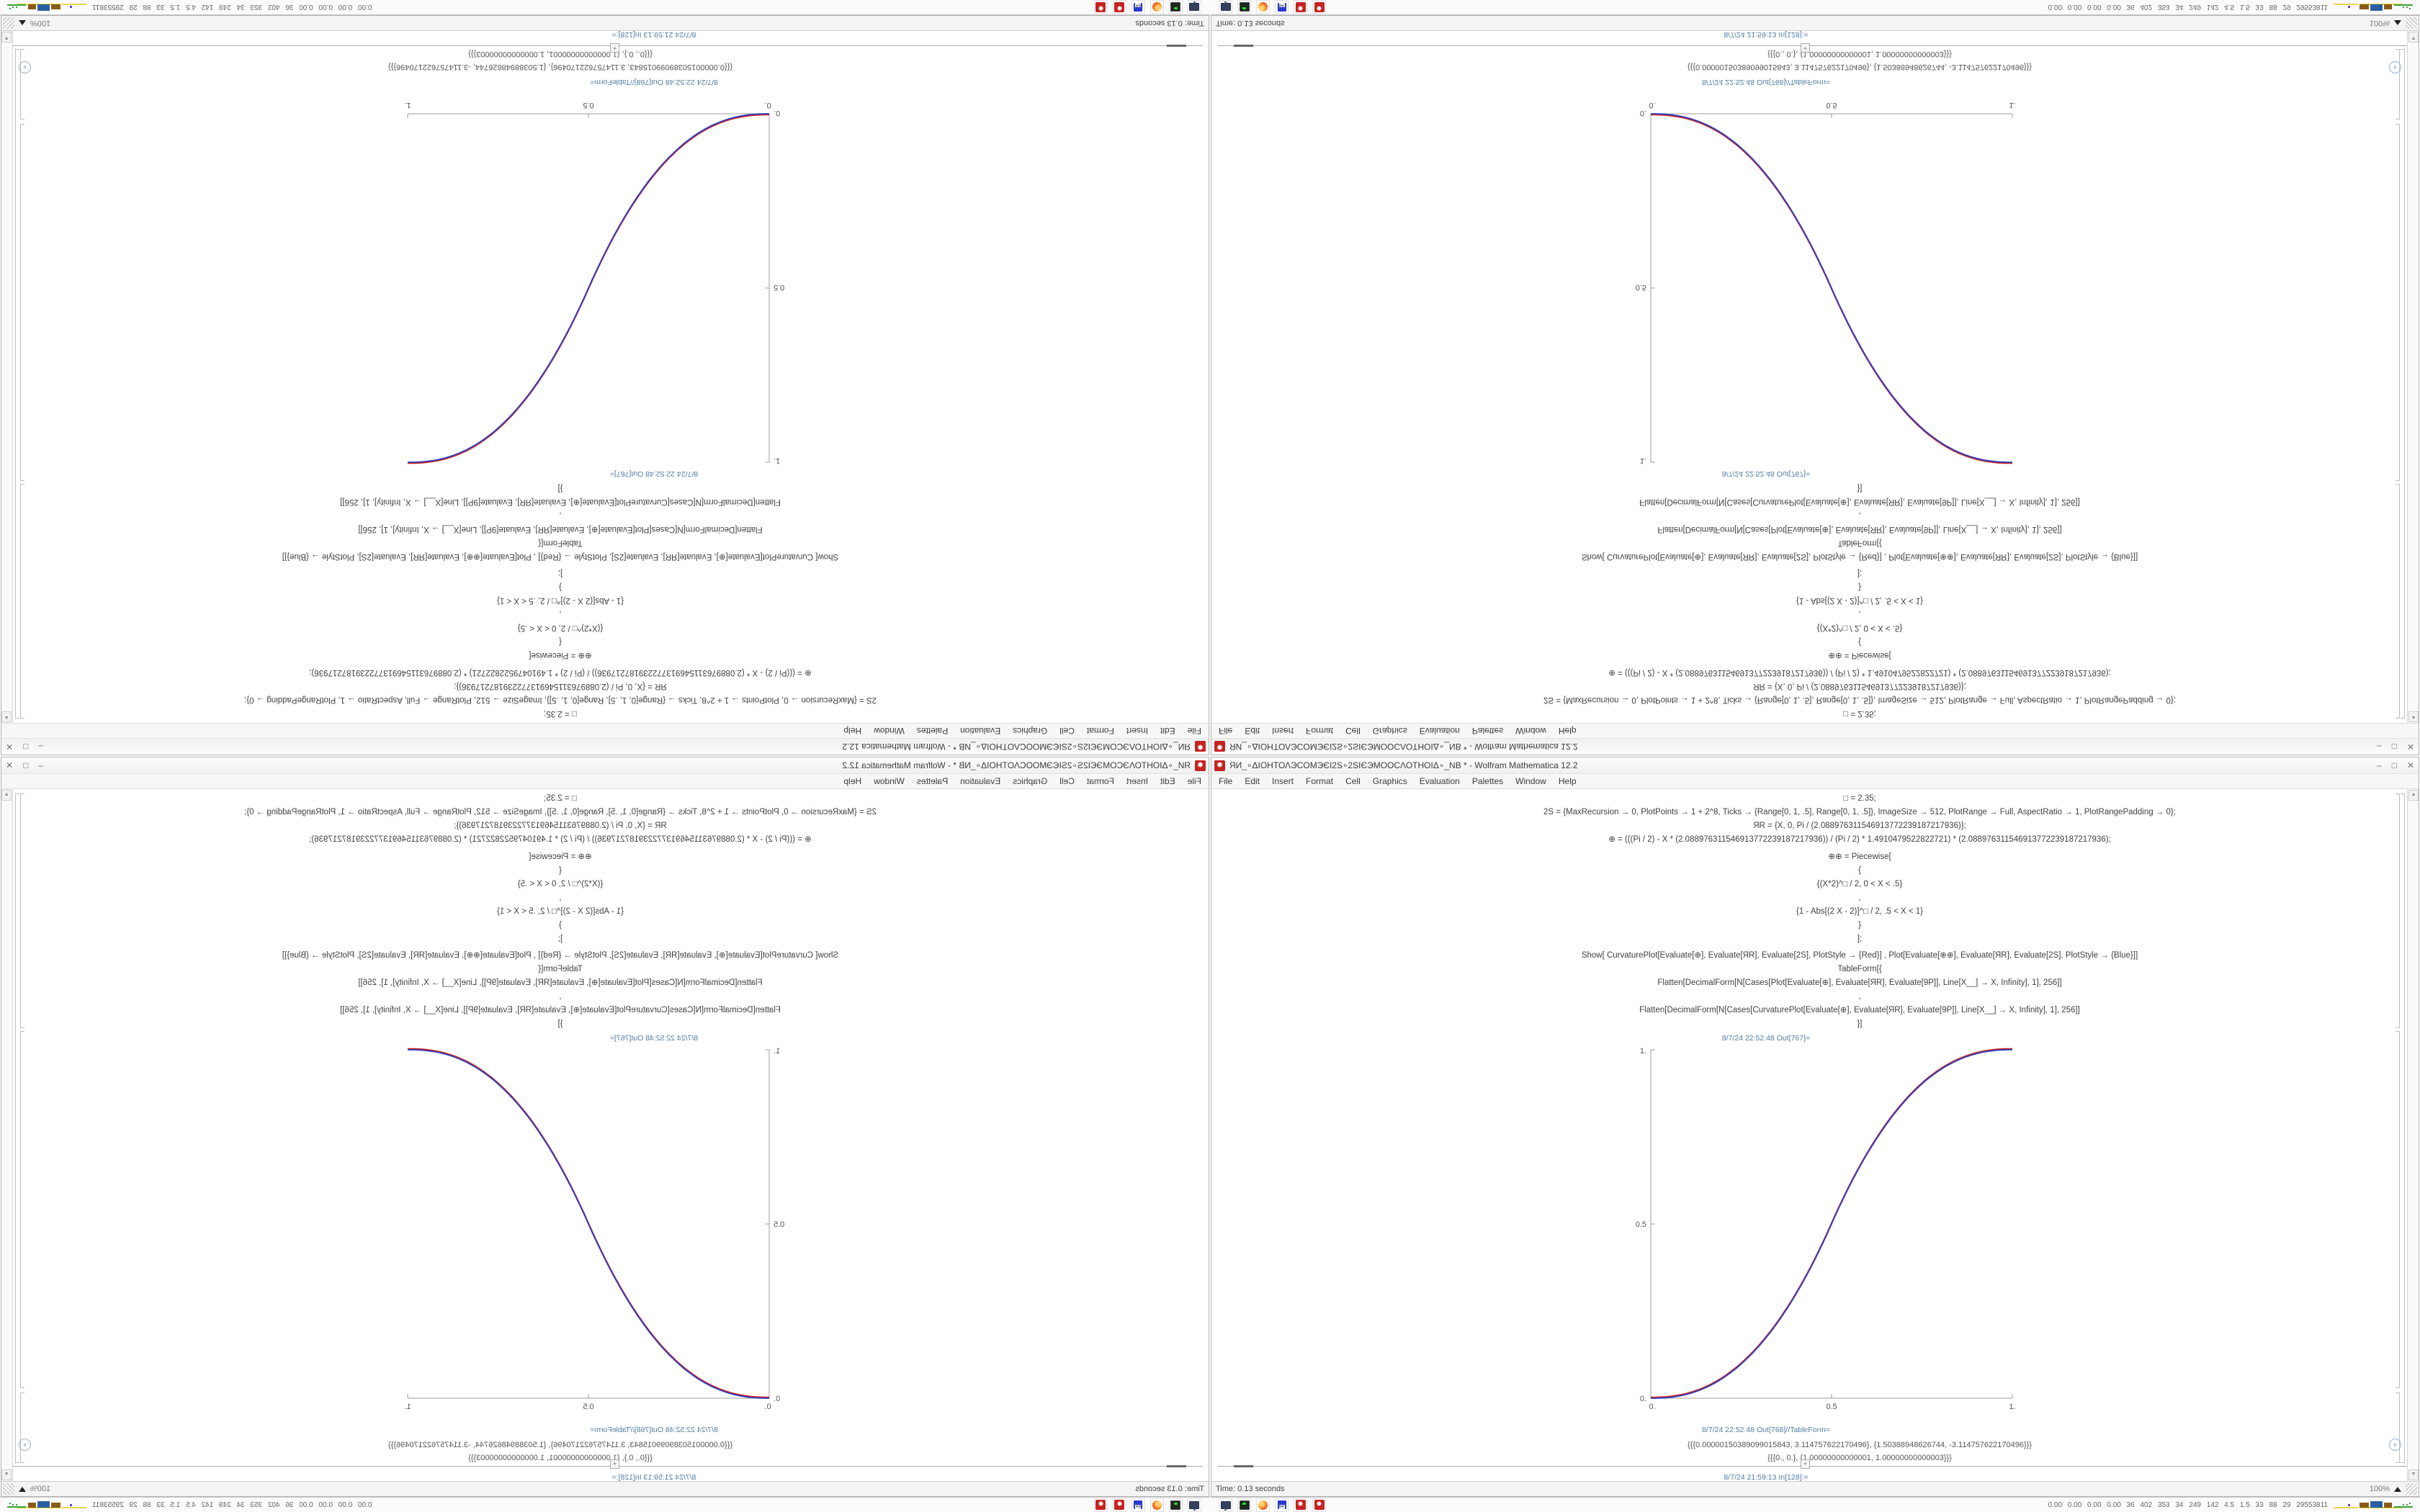 The height and width of the screenshot is (1512, 2420). Describe the element at coordinates (560, 925) in the screenshot. I see `code-line: }` at that location.